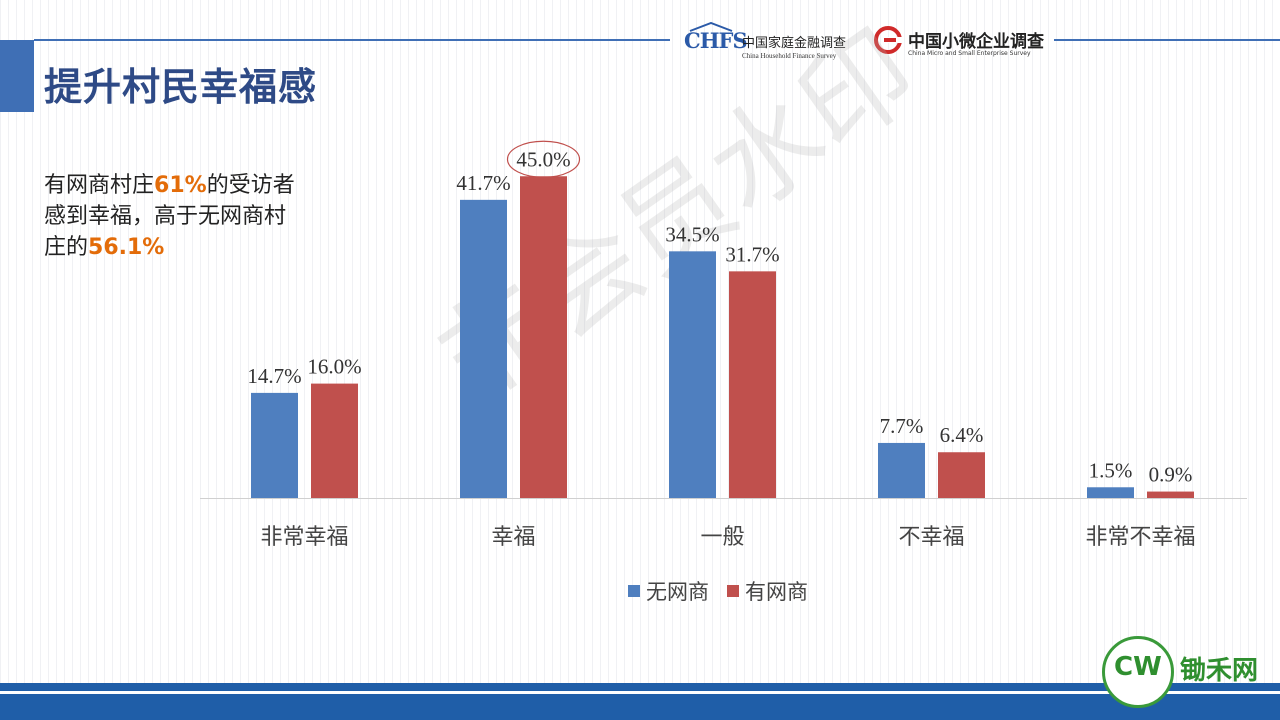  What do you see at coordinates (126, 247) in the screenshot?
I see `summary-highlight-56: 56.1%` at bounding box center [126, 247].